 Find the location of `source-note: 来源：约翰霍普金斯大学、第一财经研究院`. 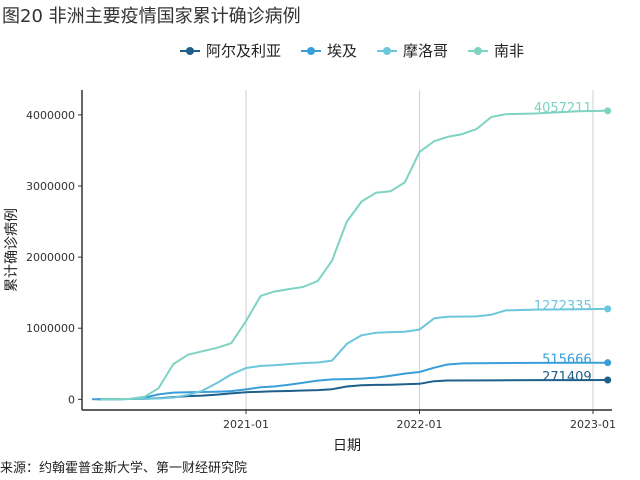

source-note: 来源：约翰霍普金斯大学、第一财经研究院 is located at coordinates (124, 468).